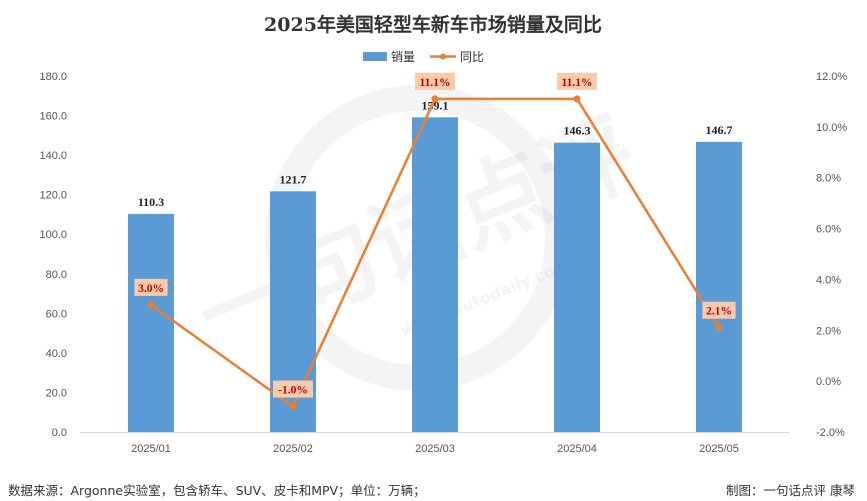 This screenshot has height=501, width=867. What do you see at coordinates (719, 130) in the screenshot?
I see `bar-value-label: 146.7` at bounding box center [719, 130].